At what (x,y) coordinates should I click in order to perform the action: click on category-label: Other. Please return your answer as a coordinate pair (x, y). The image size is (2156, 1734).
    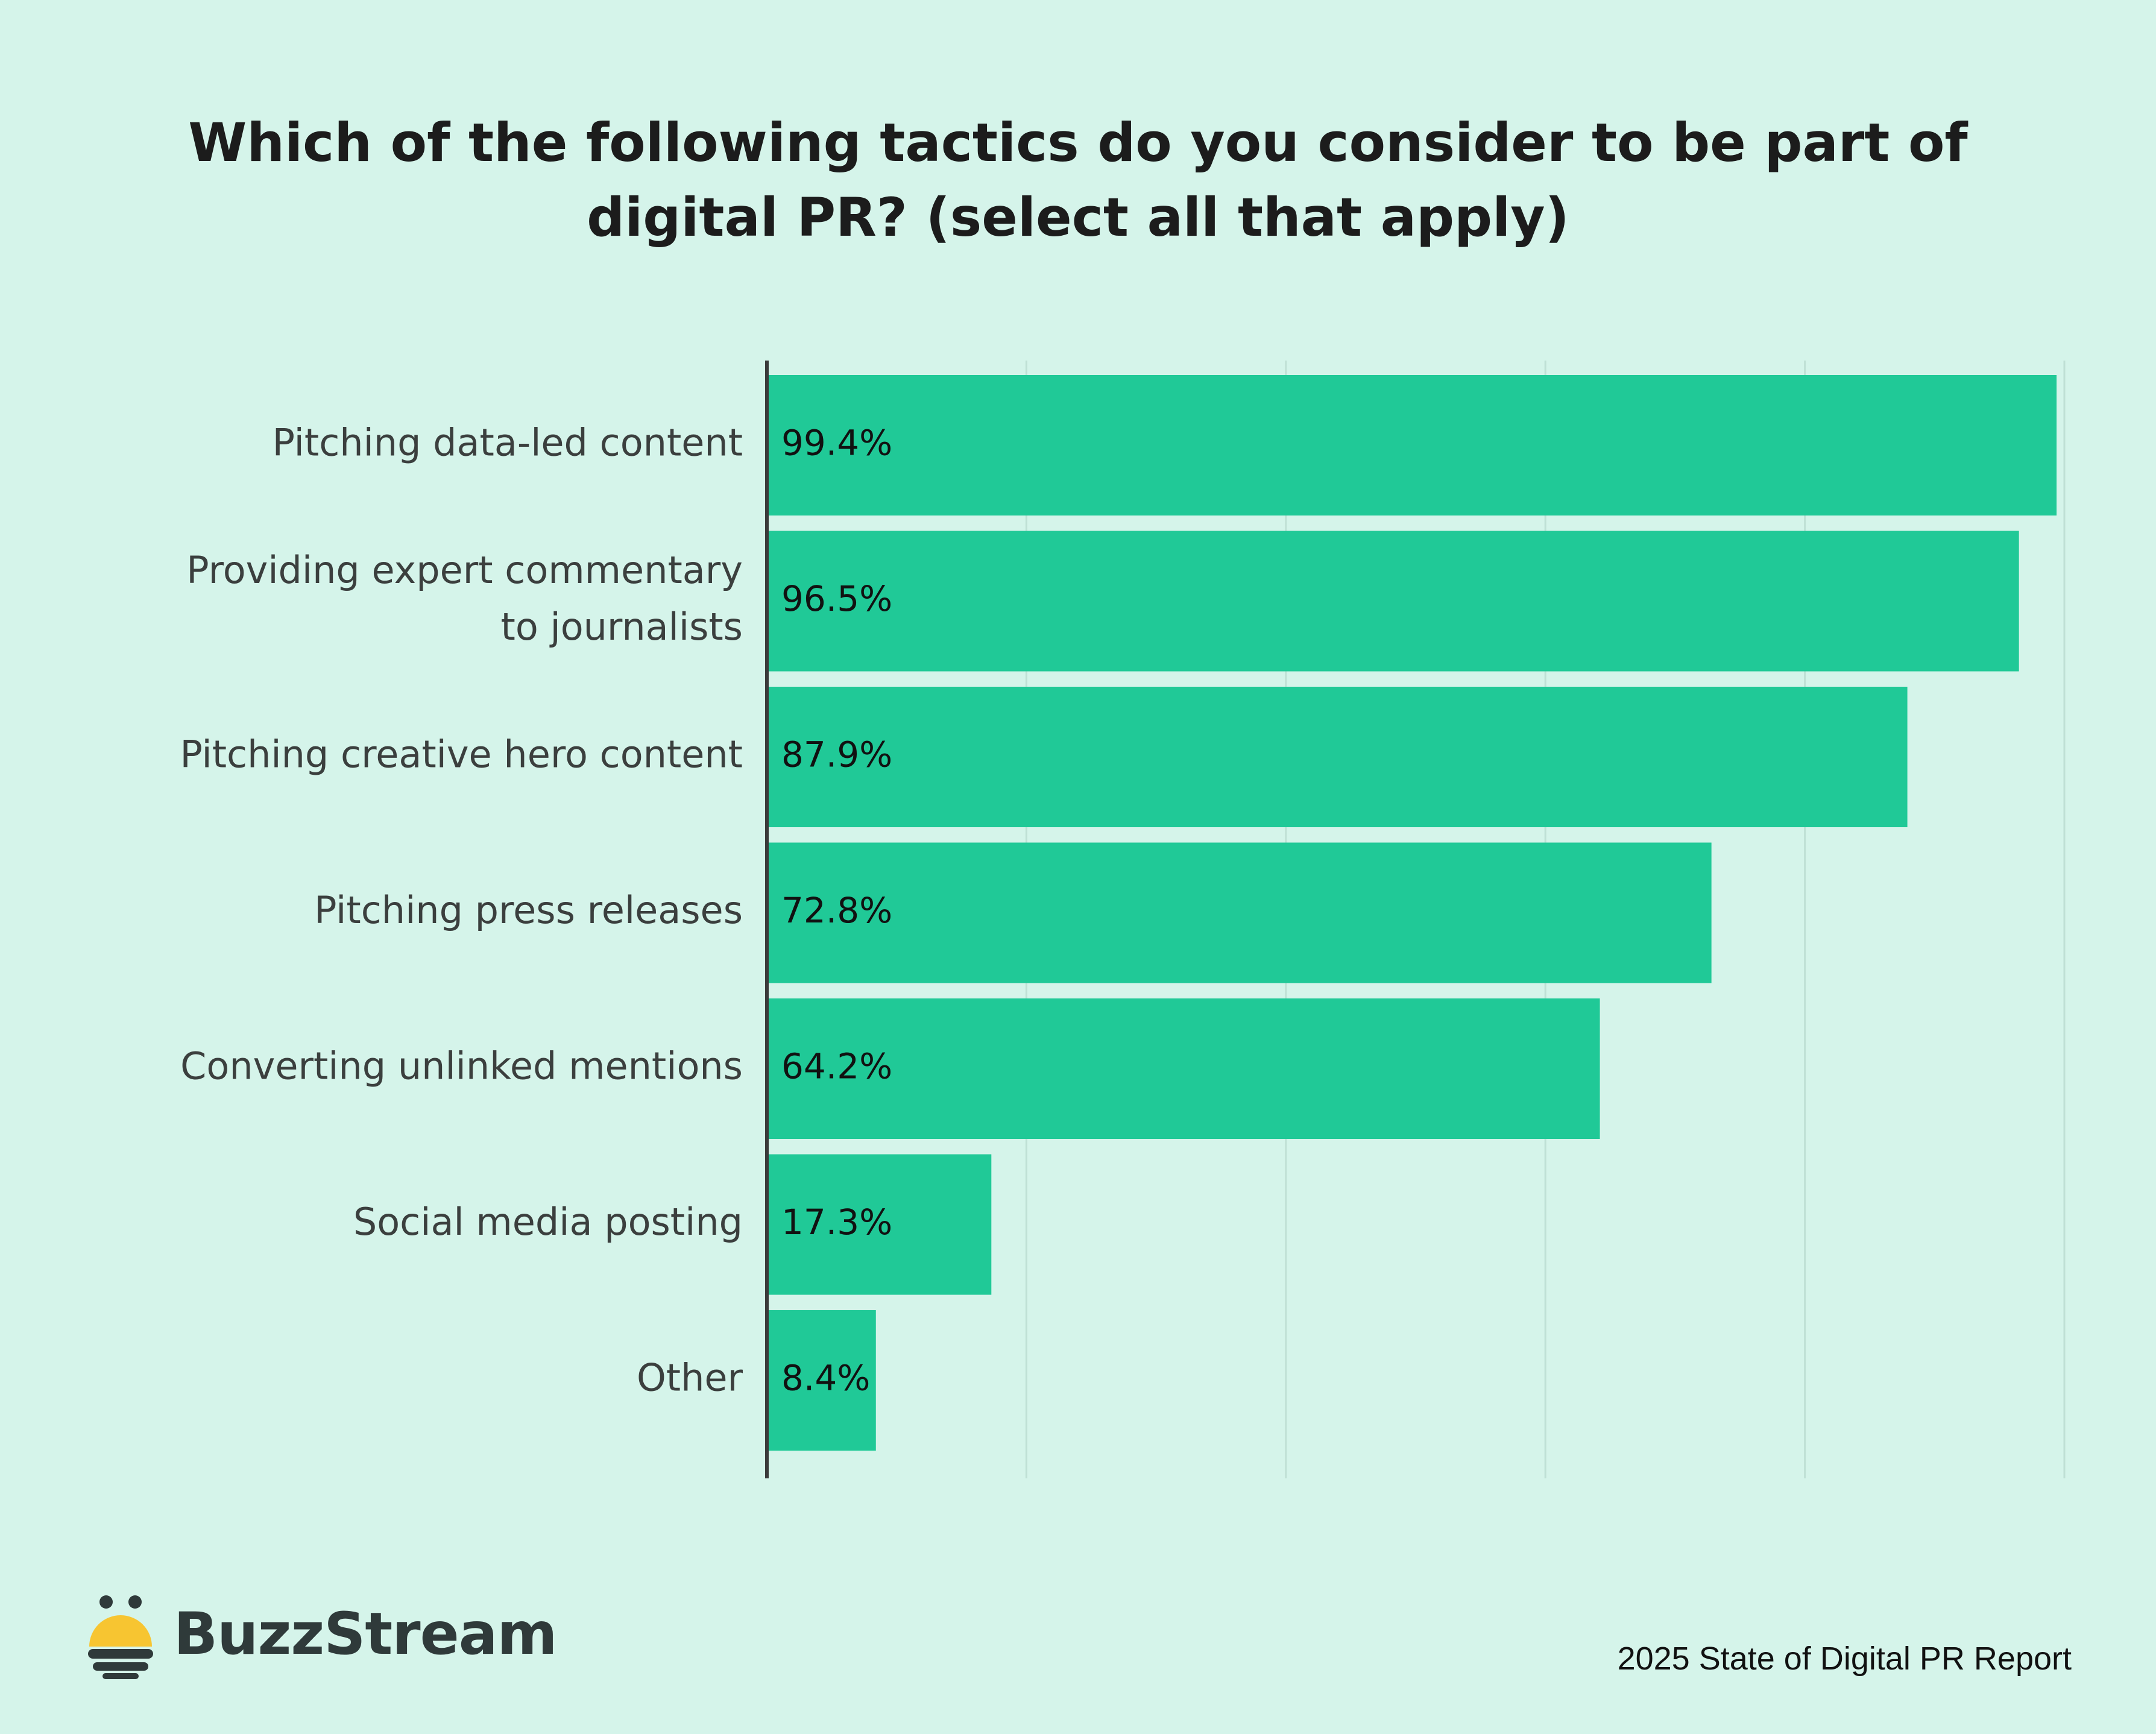
    Looking at the image, I should click on (690, 1378).